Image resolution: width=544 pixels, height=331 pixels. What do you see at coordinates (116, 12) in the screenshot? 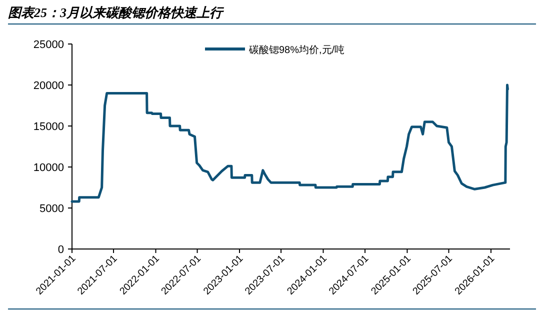
I see `chart-title: 图表25：3月以来碳酸锶价格快速上行` at bounding box center [116, 12].